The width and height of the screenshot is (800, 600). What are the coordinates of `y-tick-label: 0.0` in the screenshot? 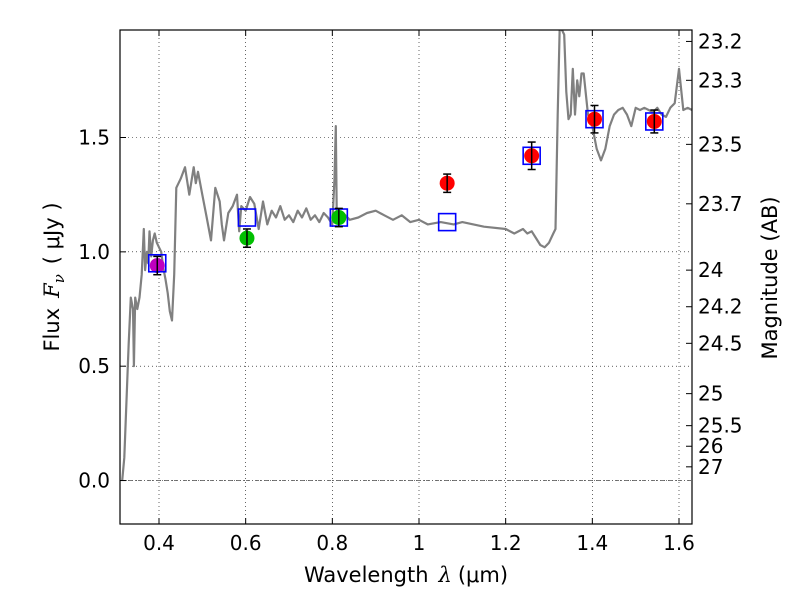 It's located at (94, 481).